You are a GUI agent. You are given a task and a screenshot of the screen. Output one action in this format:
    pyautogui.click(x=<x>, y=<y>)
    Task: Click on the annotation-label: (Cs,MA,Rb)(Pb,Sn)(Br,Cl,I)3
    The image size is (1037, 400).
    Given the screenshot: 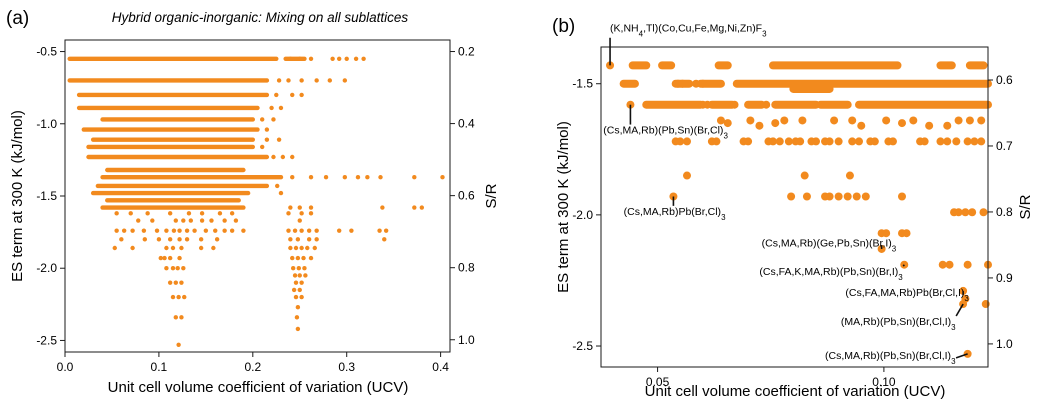 What is the action you would take?
    pyautogui.click(x=890, y=358)
    